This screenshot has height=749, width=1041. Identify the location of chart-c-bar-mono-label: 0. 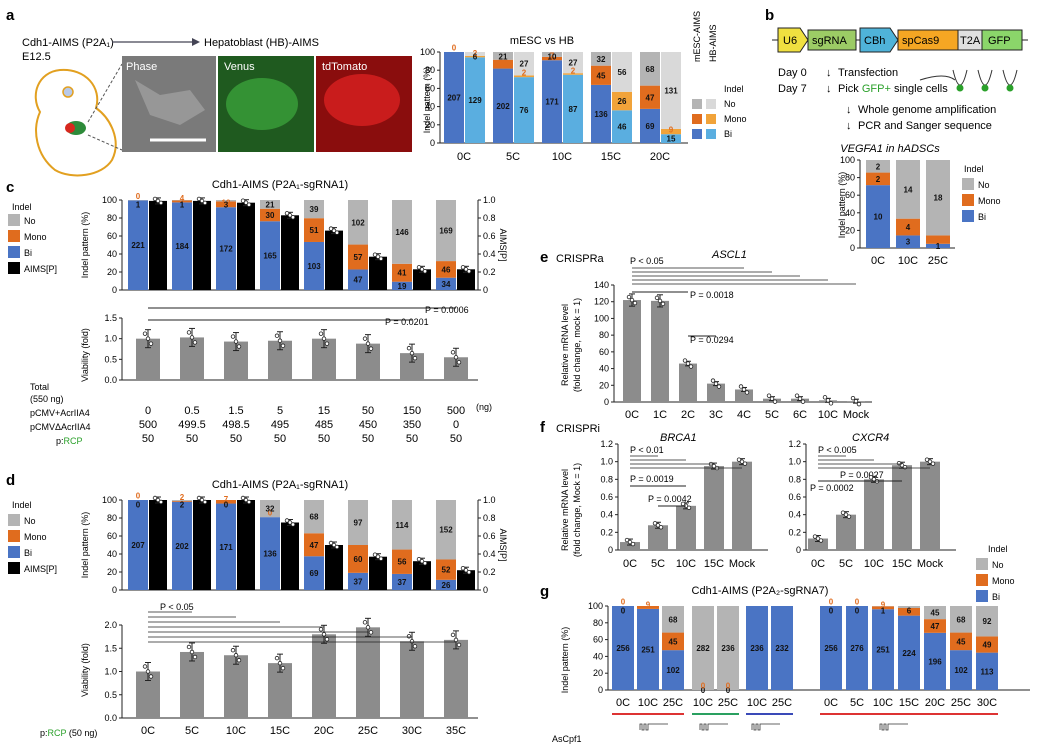
(138, 196).